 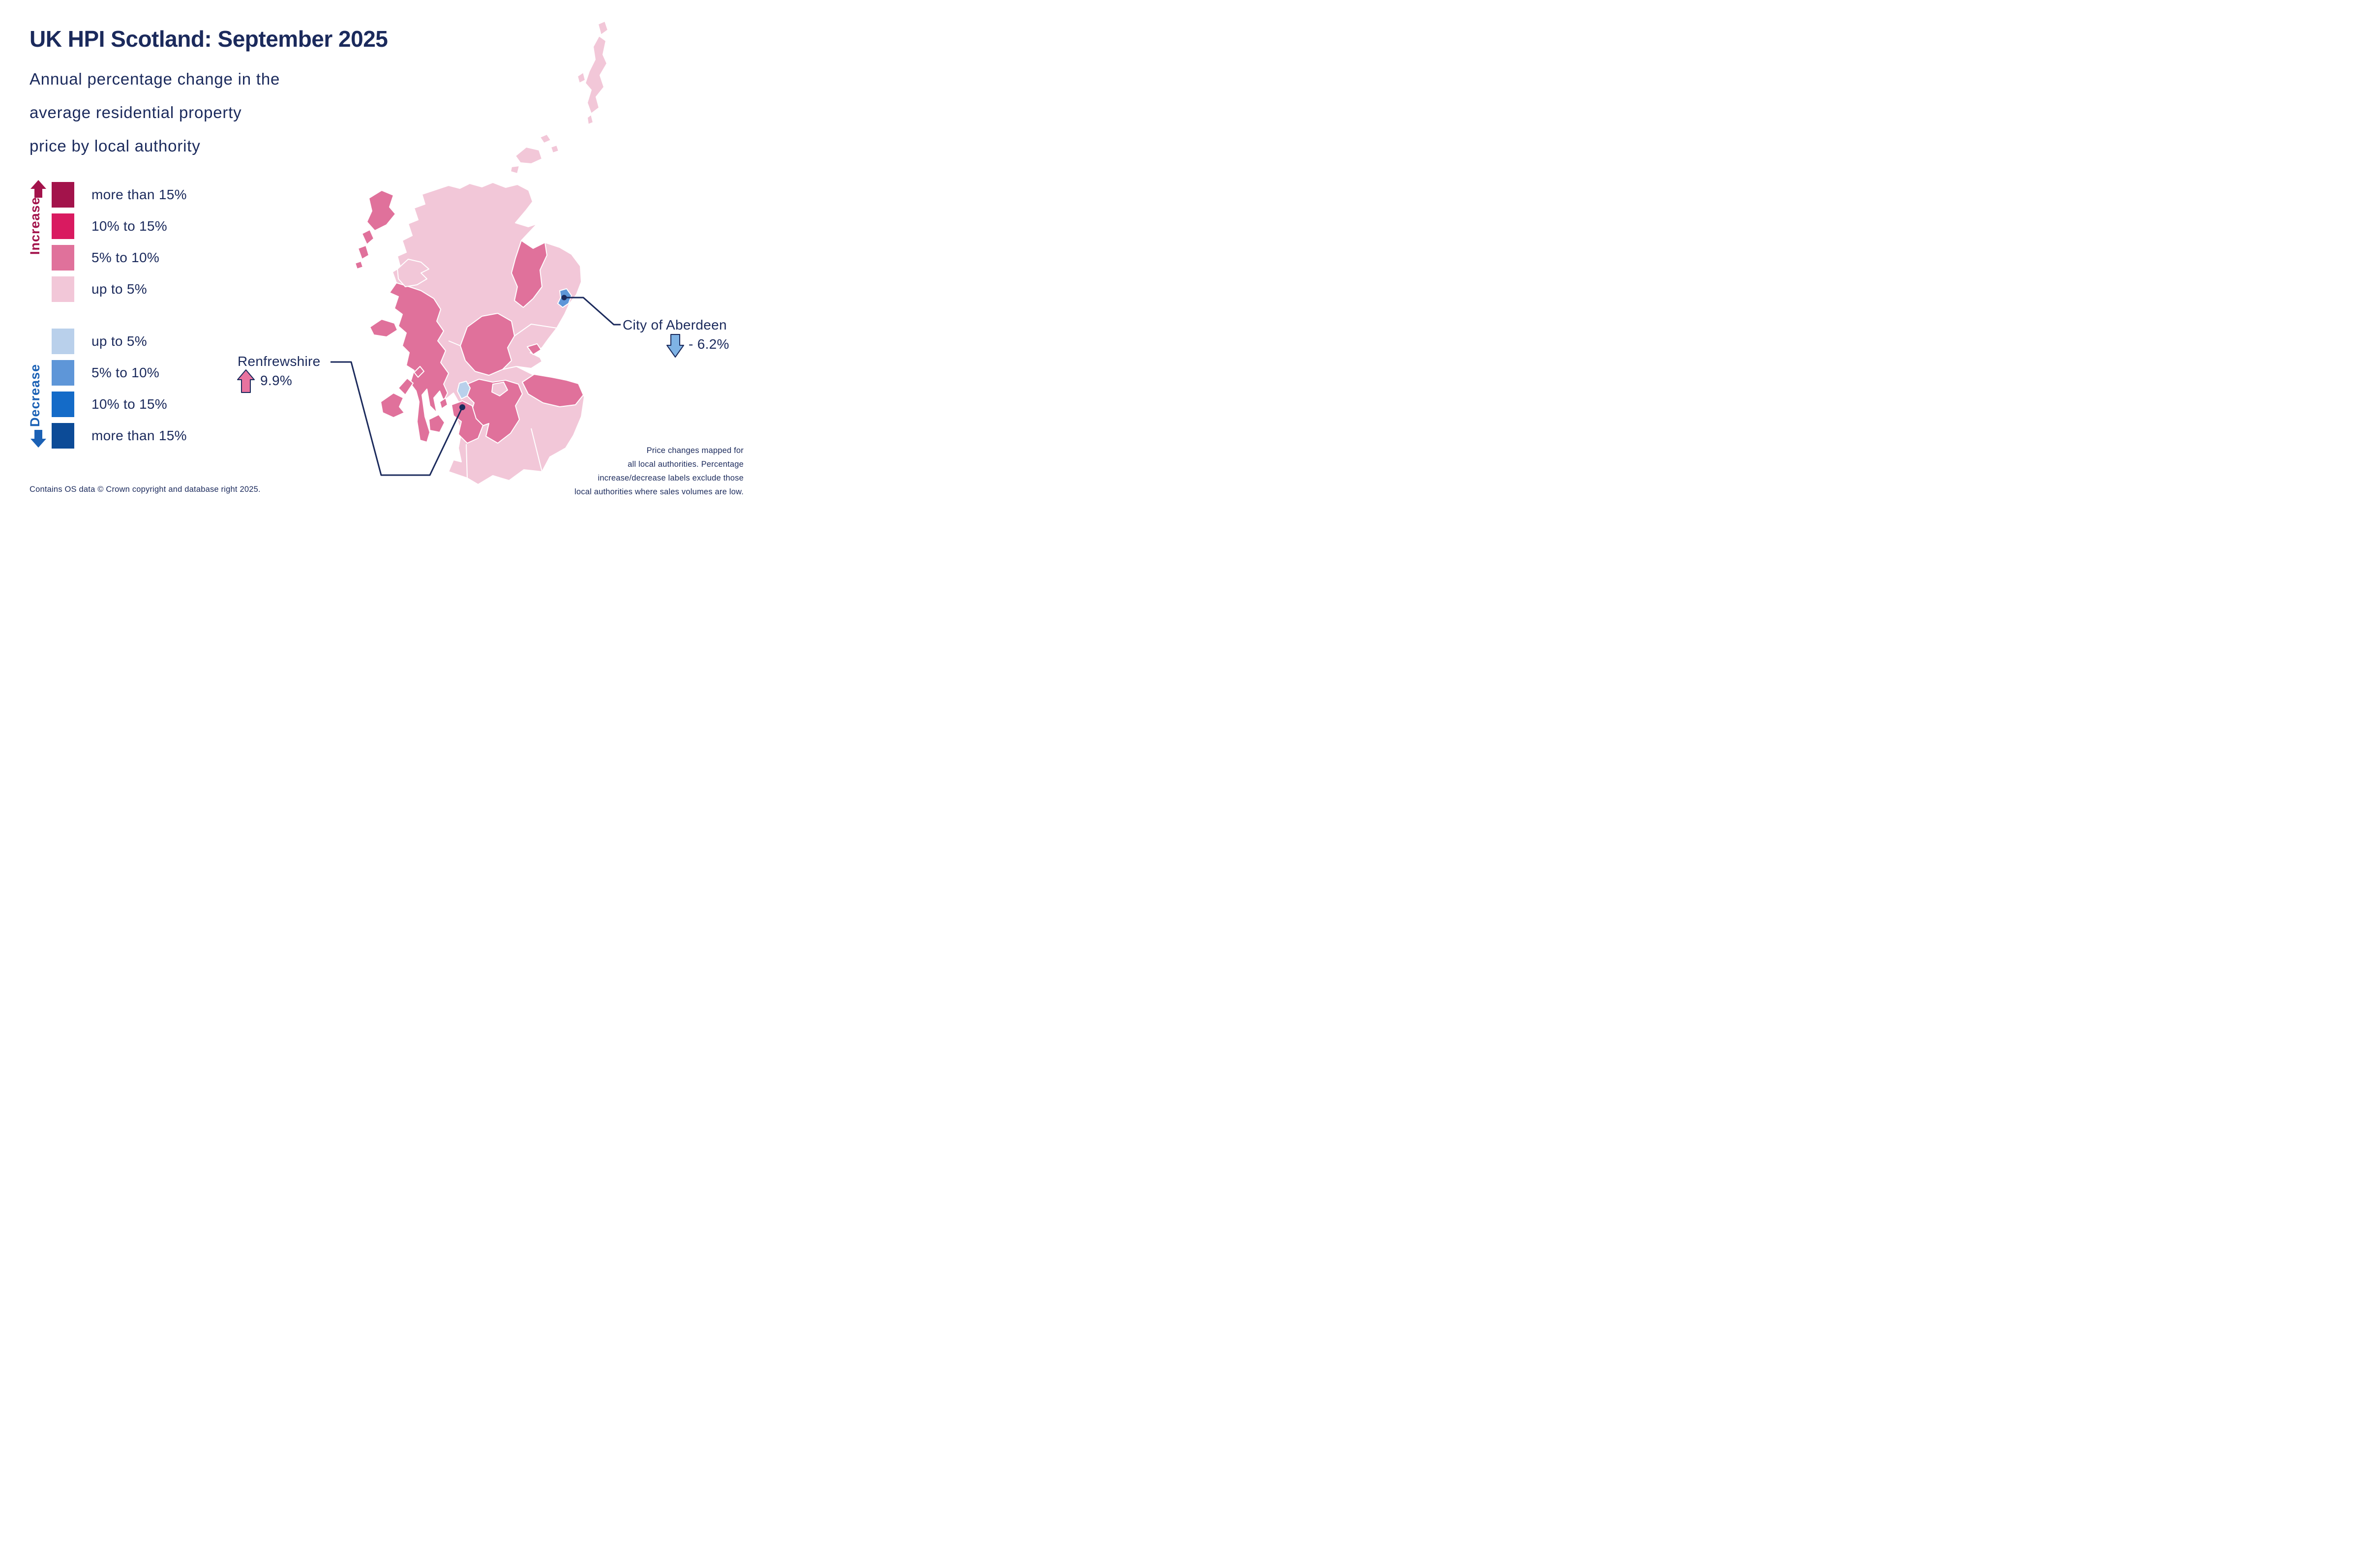 What do you see at coordinates (35, 395) in the screenshot?
I see `legend-decrease-axis-label: Decrease` at bounding box center [35, 395].